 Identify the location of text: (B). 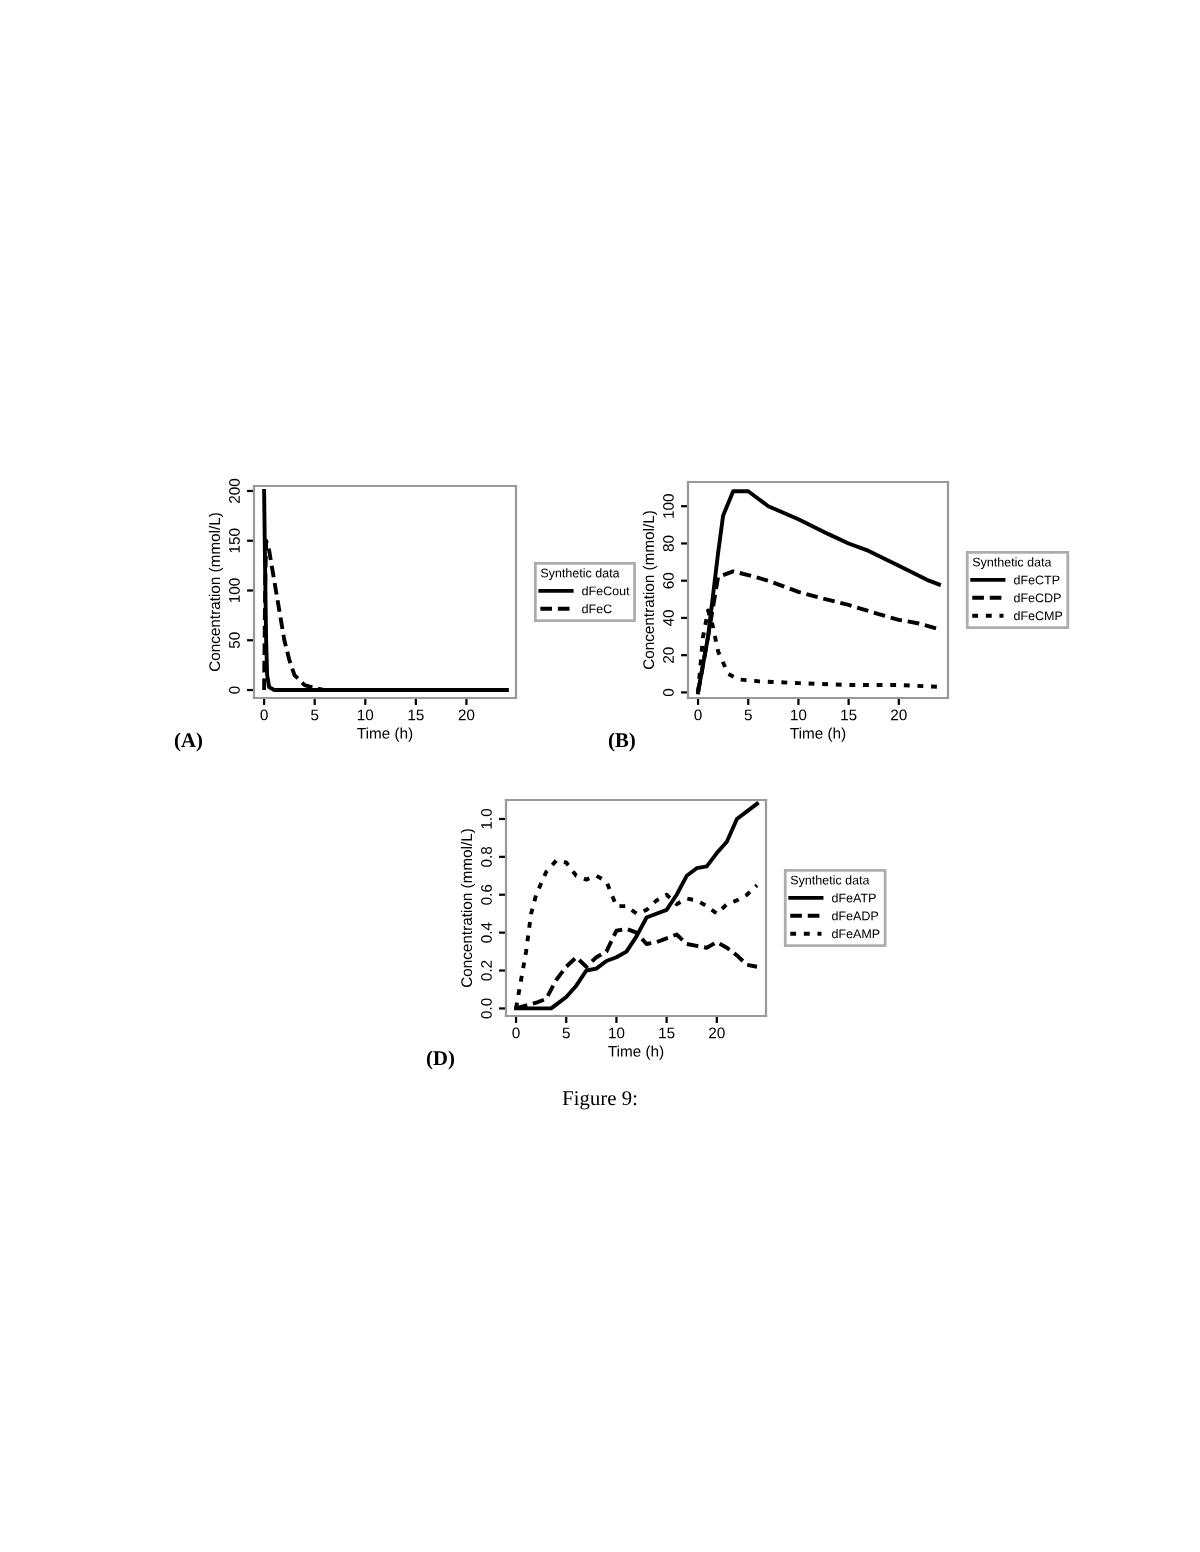
(621, 742).